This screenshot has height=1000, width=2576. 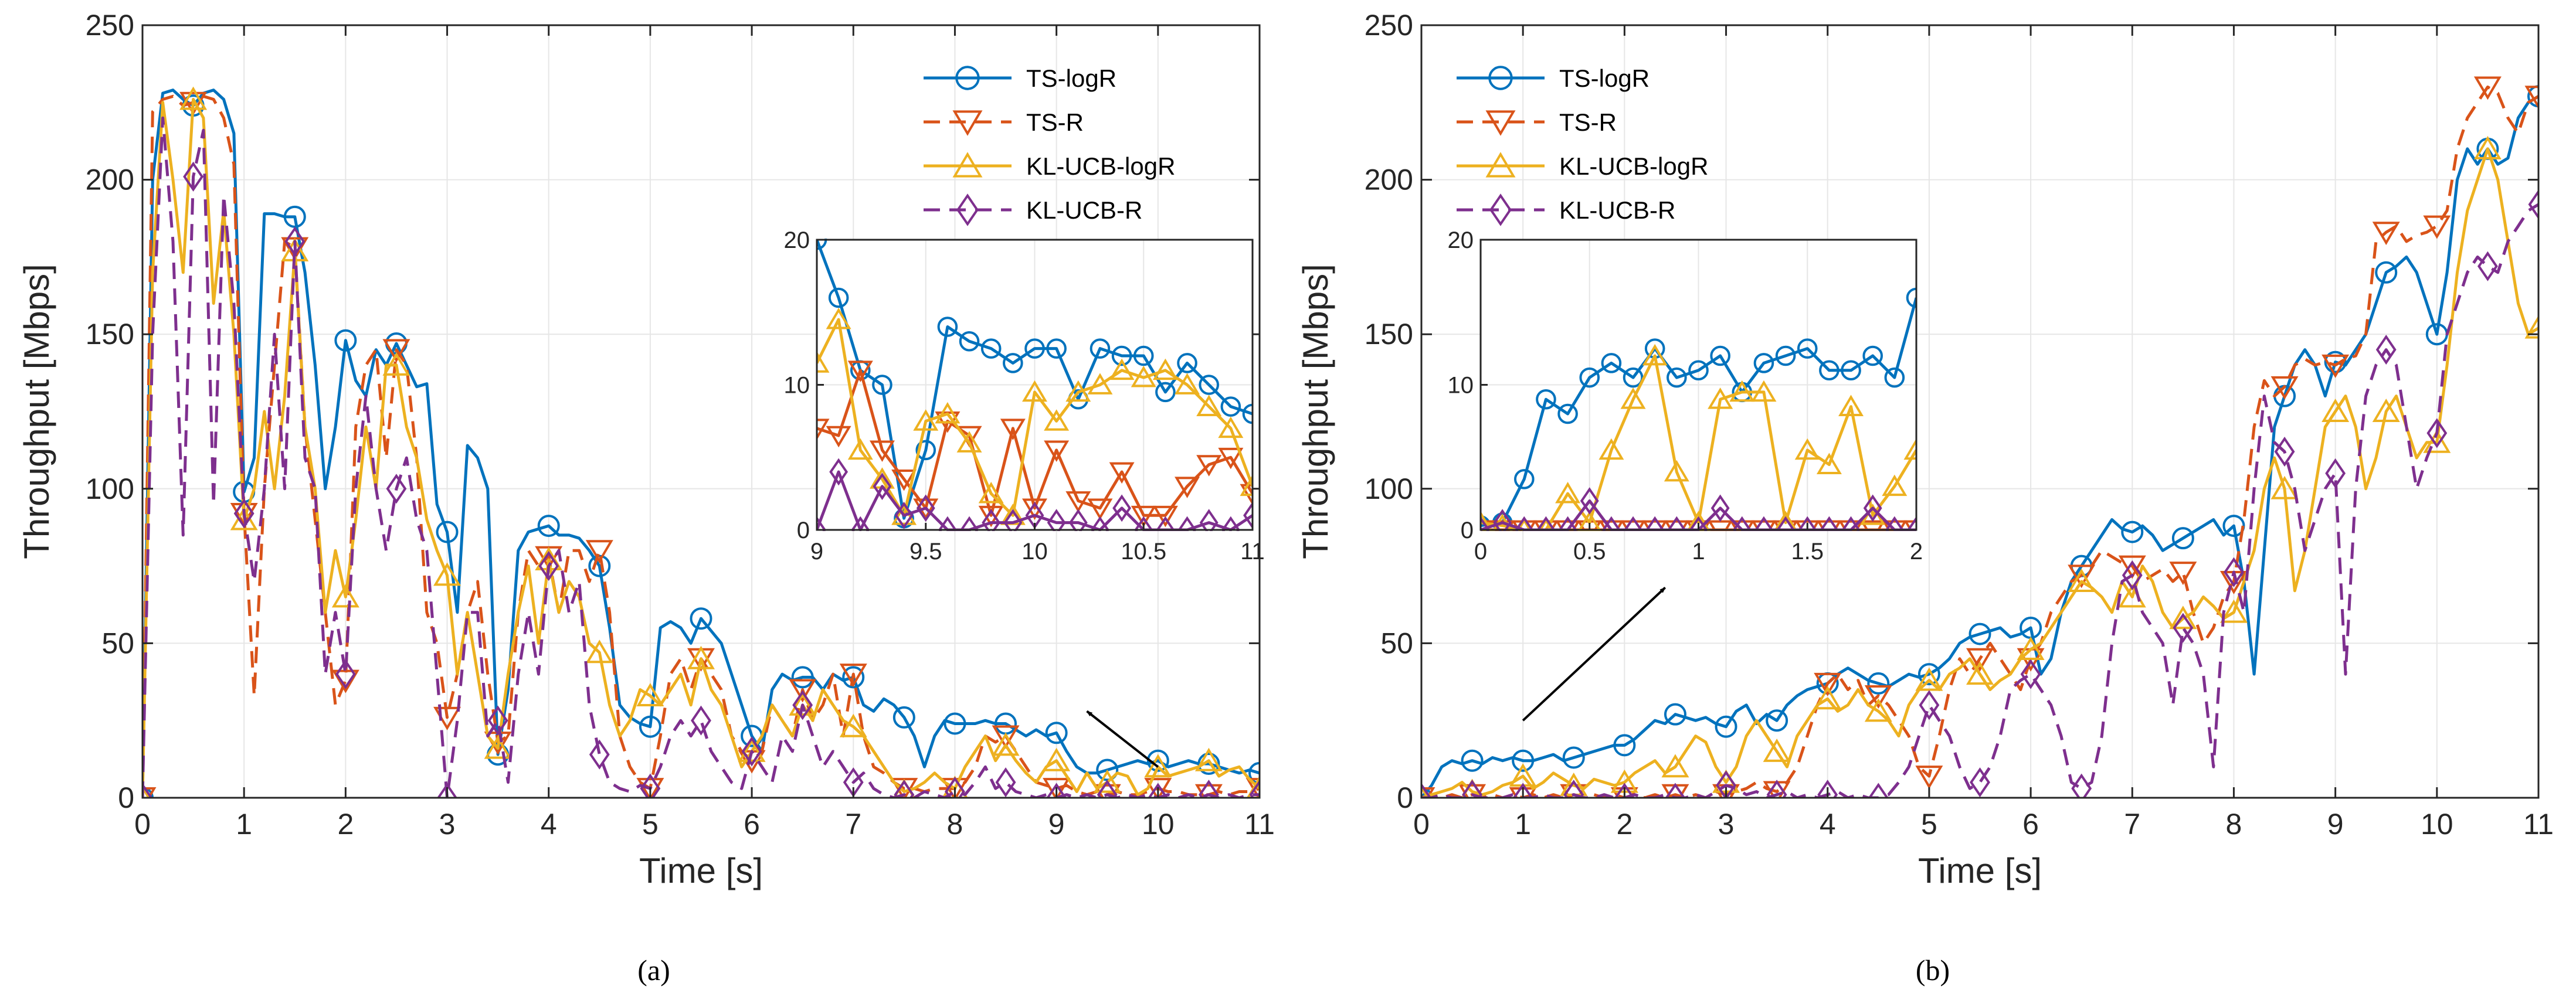 I want to click on legend-marker-KL-UCB-R, so click(x=1500, y=209).